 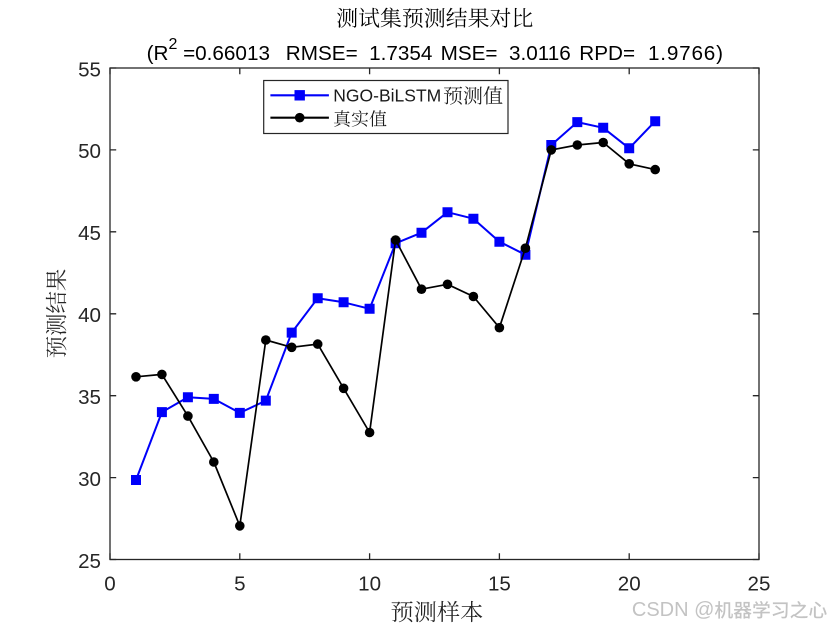 I want to click on svg-text: NGO-BiLSTM, so click(x=387, y=96).